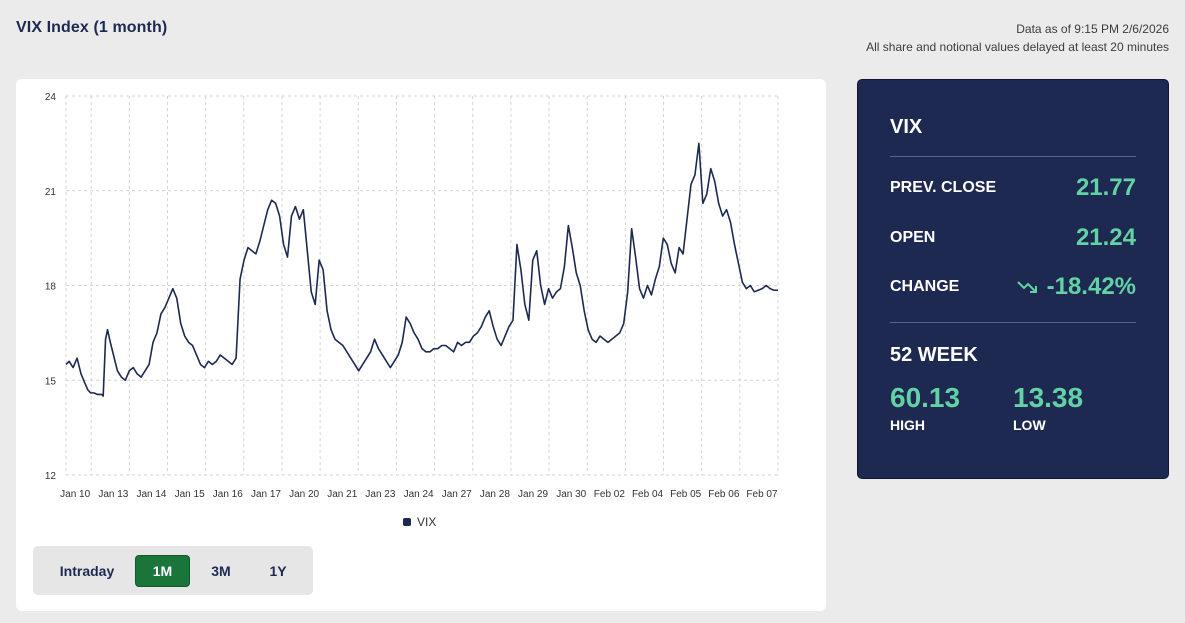 This screenshot has height=623, width=1185. Describe the element at coordinates (51, 287) in the screenshot. I see `y-tick-label: 18` at that location.